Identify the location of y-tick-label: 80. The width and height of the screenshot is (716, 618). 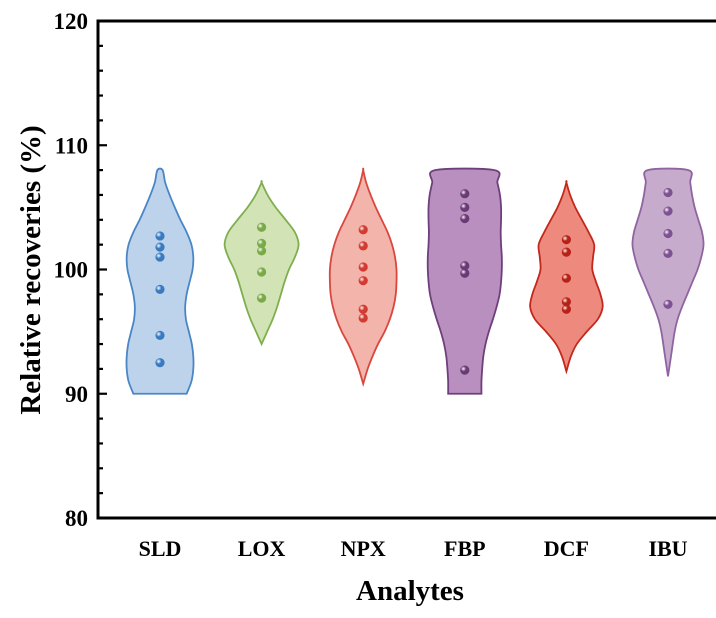
(76, 518).